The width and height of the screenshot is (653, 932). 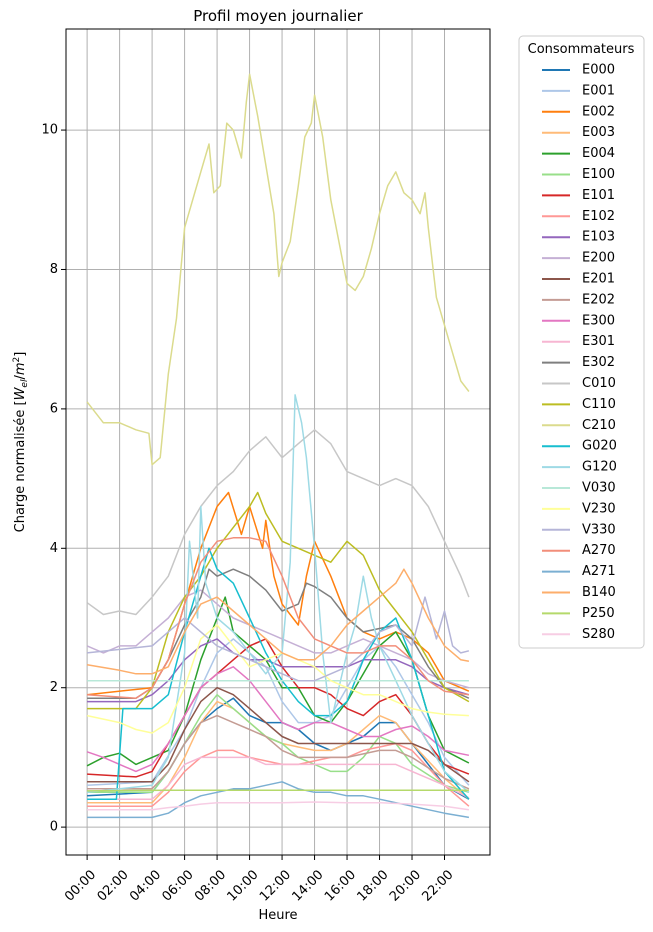 What do you see at coordinates (277, 915) in the screenshot?
I see `x-axis-title: Heure` at bounding box center [277, 915].